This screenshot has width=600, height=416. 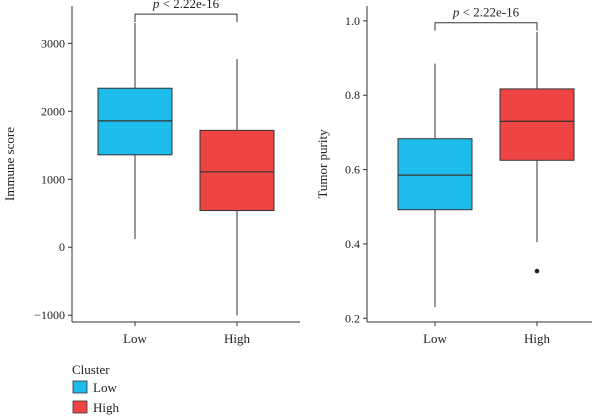 I want to click on y-axis-title: Immune score, so click(x=9, y=164).